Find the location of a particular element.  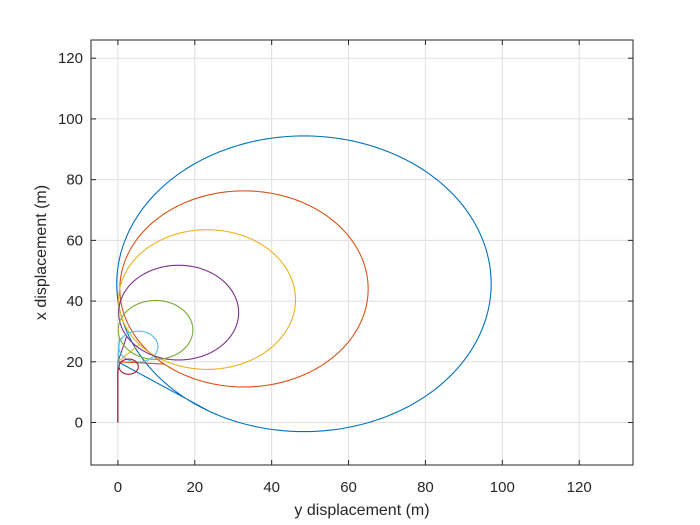

y-axis-label: x displacement (m) is located at coordinates (41, 252).